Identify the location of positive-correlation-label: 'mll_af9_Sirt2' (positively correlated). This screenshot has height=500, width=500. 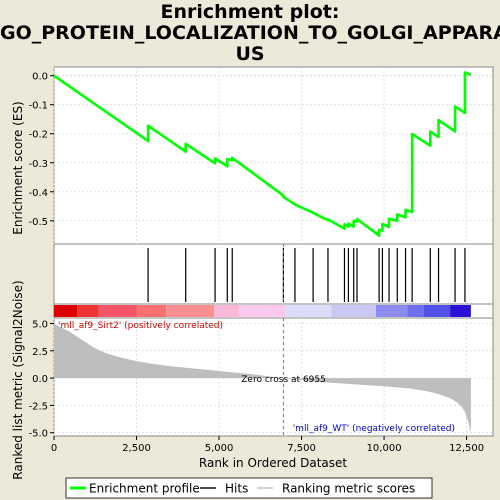
(140, 326).